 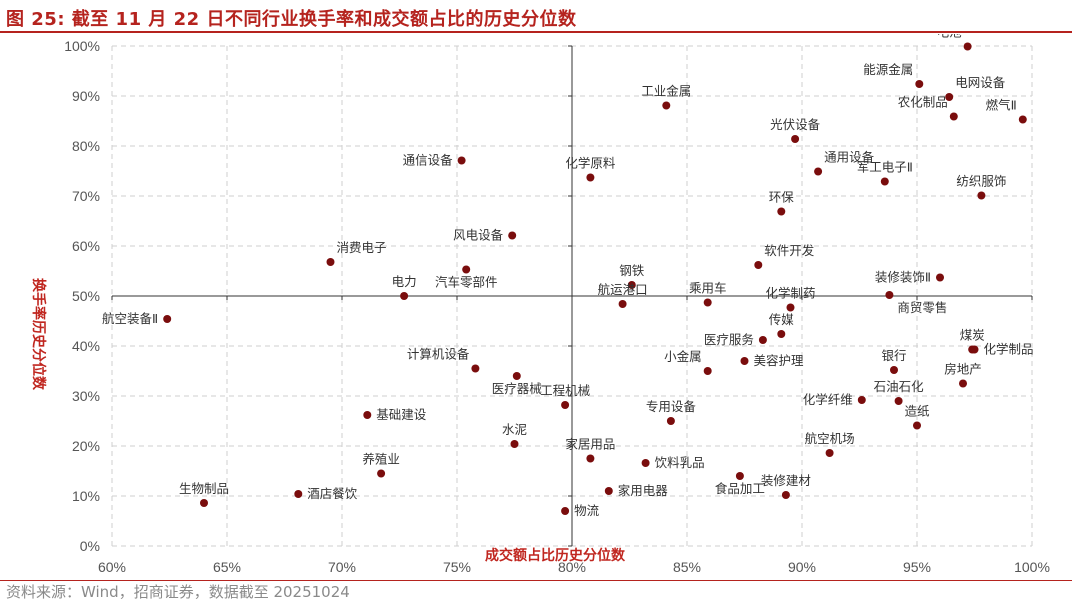 What do you see at coordinates (536, 32) in the screenshot?
I see `title-rule` at bounding box center [536, 32].